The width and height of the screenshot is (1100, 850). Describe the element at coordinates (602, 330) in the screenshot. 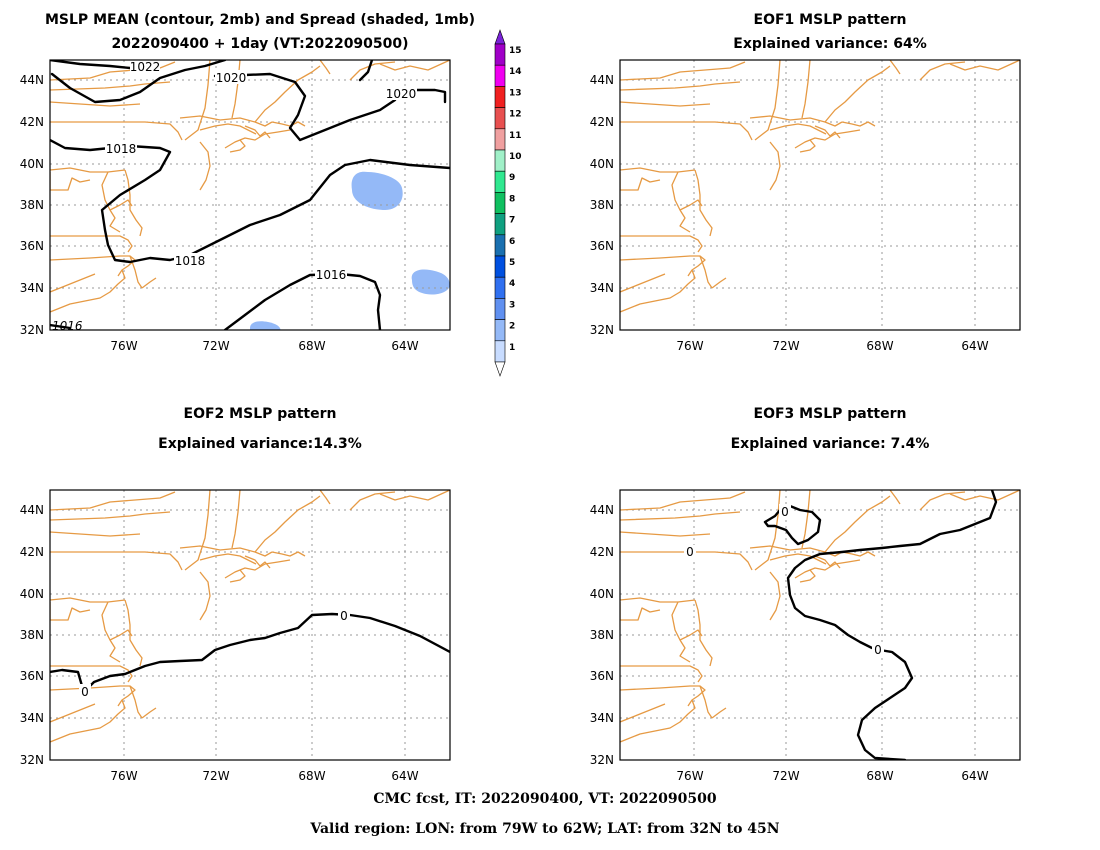

I see `lat-label: 32N` at that location.